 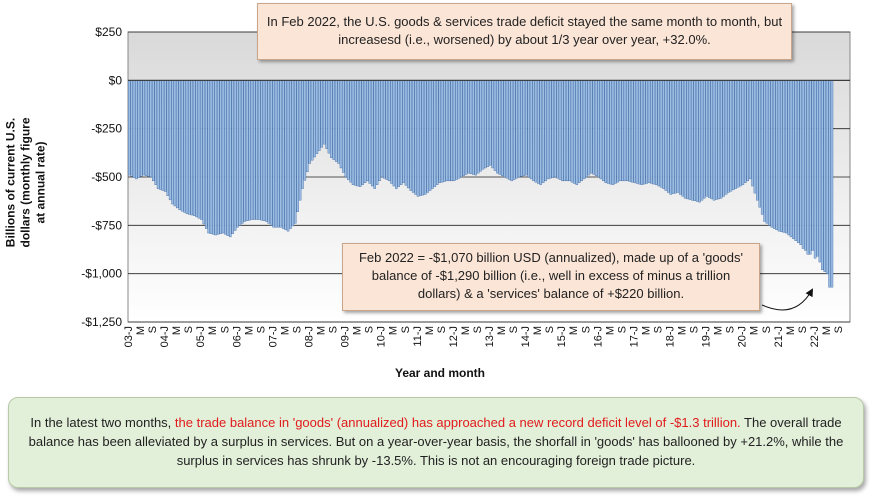 What do you see at coordinates (707, 336) in the screenshot?
I see `x-tick-label: 19-J` at bounding box center [707, 336].